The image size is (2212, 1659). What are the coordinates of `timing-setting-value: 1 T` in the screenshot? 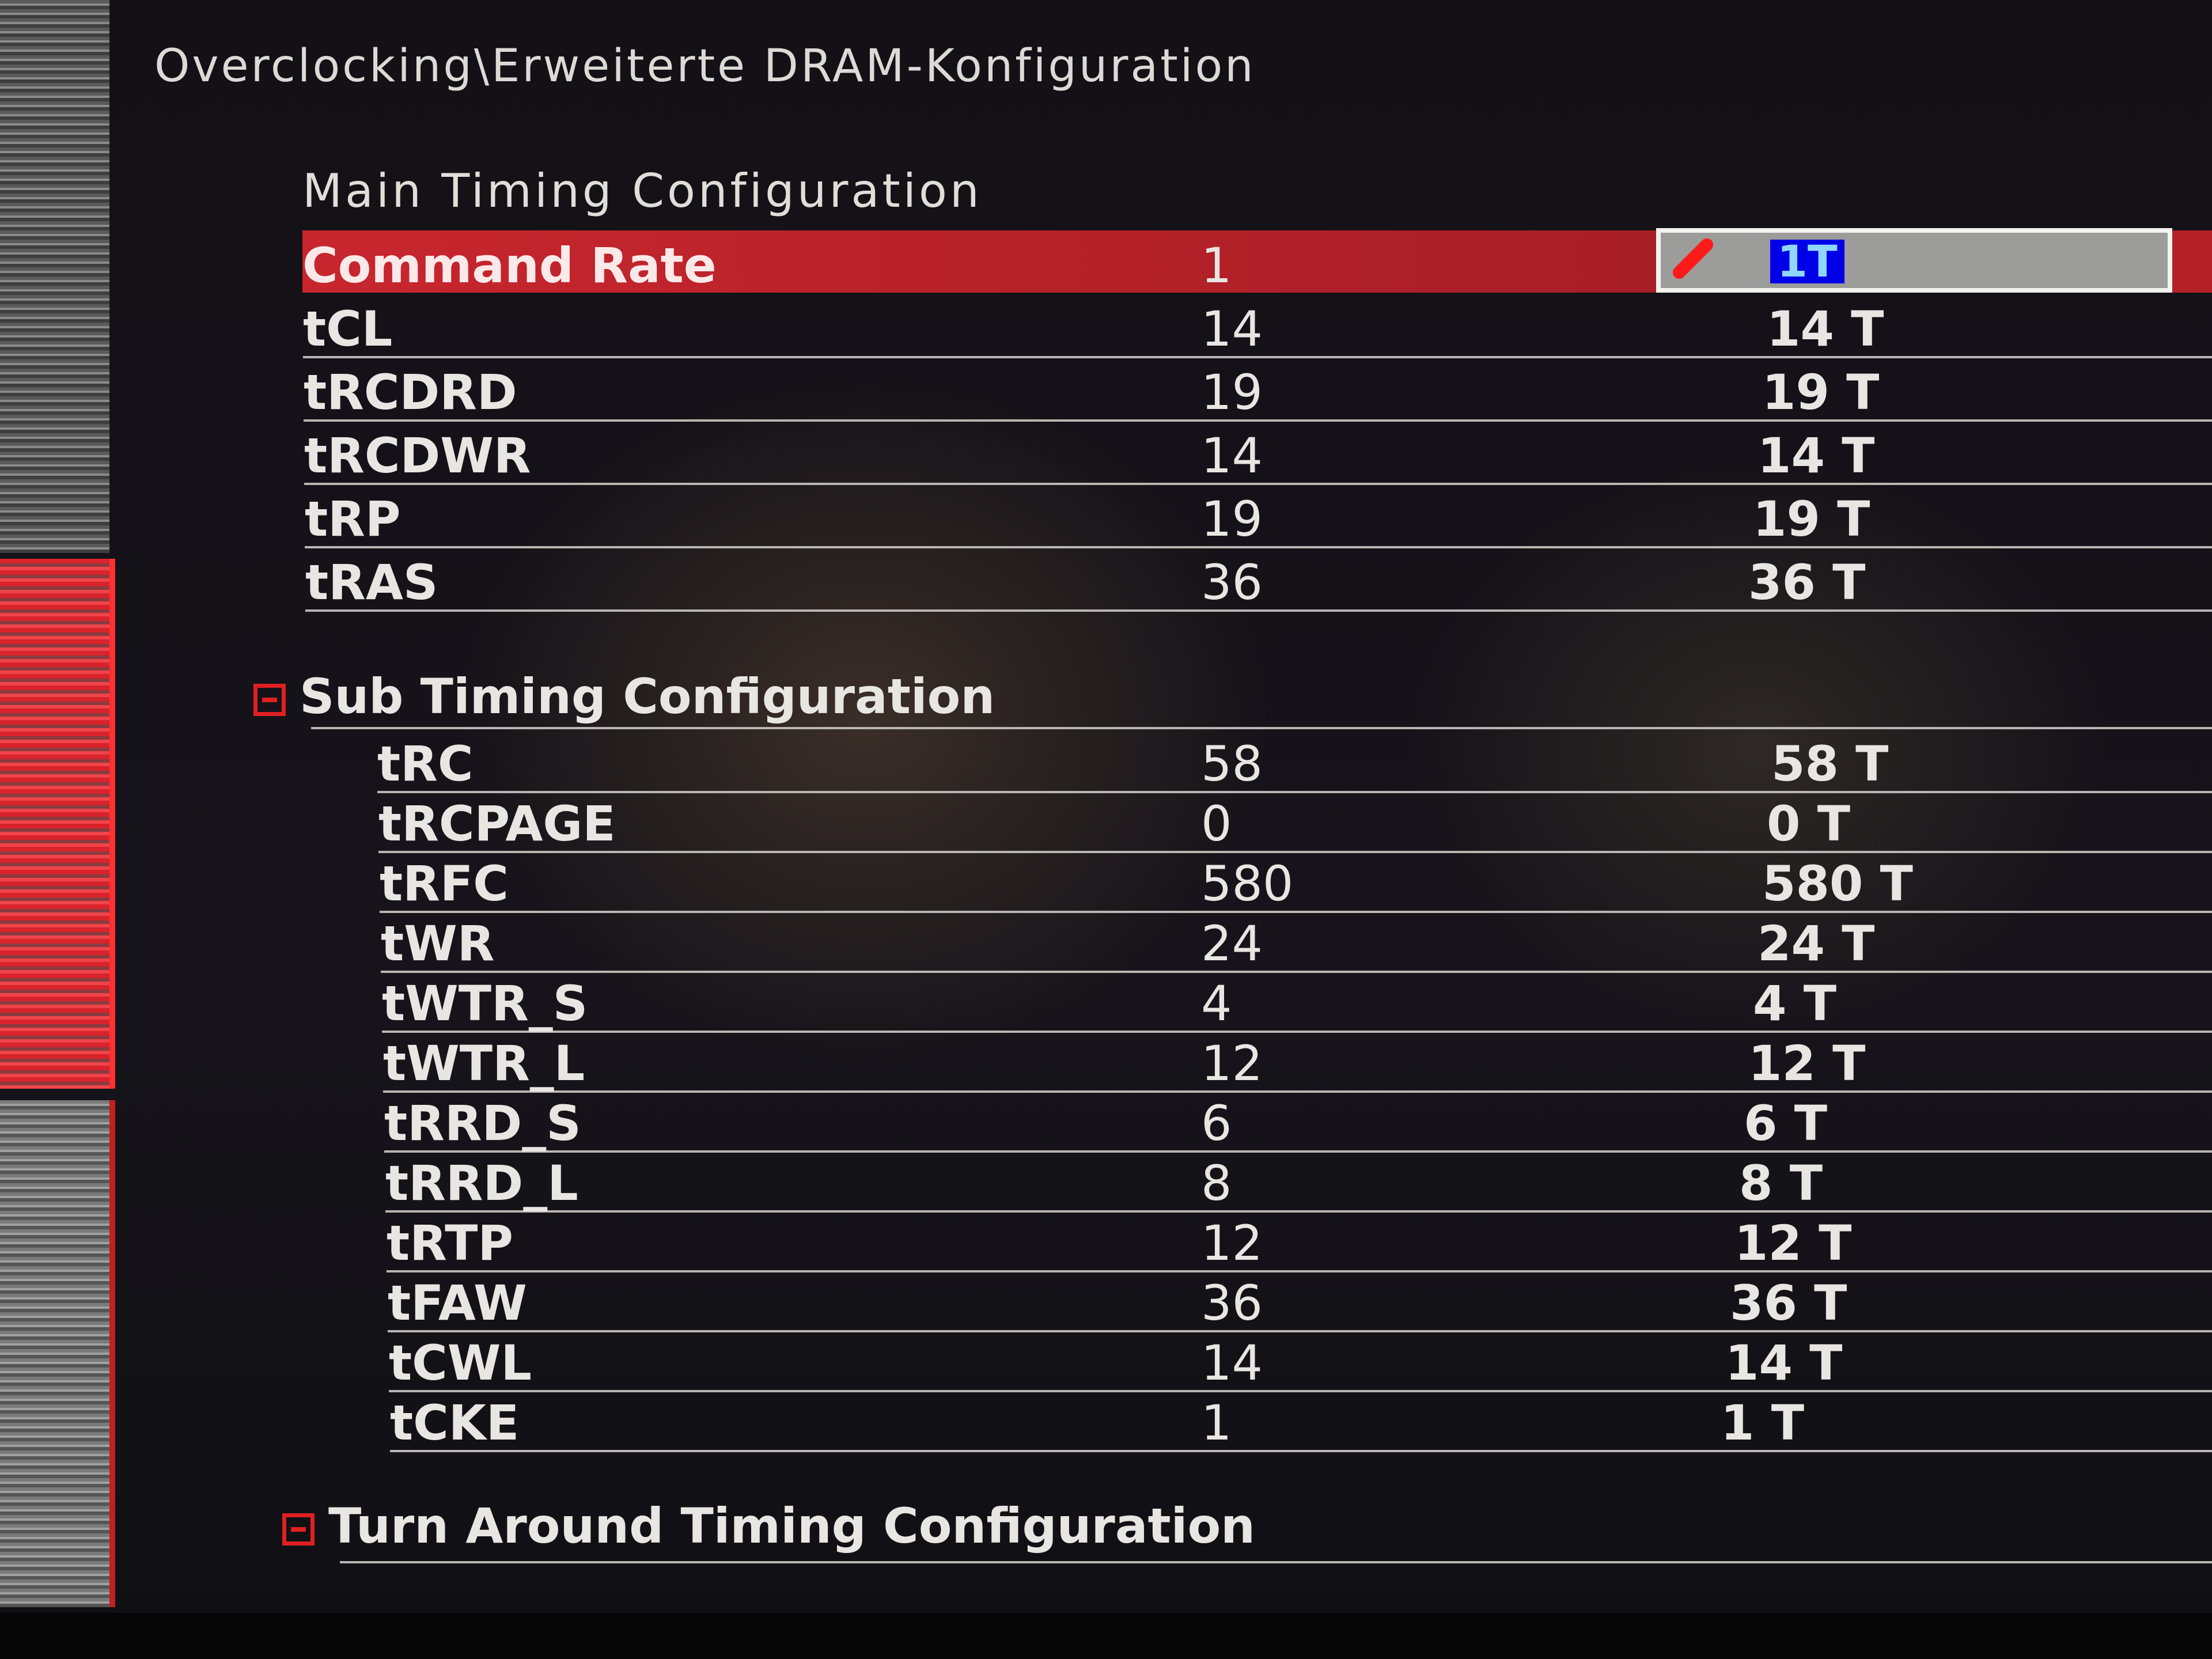 It's located at (1762, 1423).